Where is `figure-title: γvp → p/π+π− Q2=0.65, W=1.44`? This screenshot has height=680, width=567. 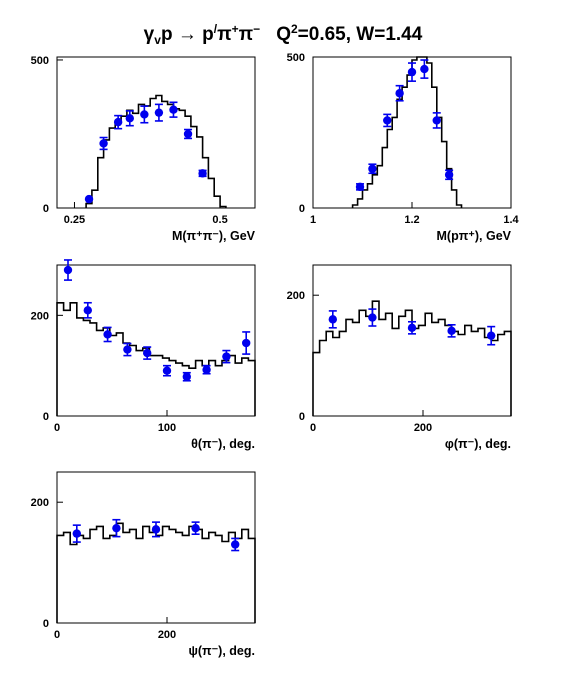
figure-title: γvp → p/π+π− Q2=0.65, W=1.44 is located at coordinates (283, 34).